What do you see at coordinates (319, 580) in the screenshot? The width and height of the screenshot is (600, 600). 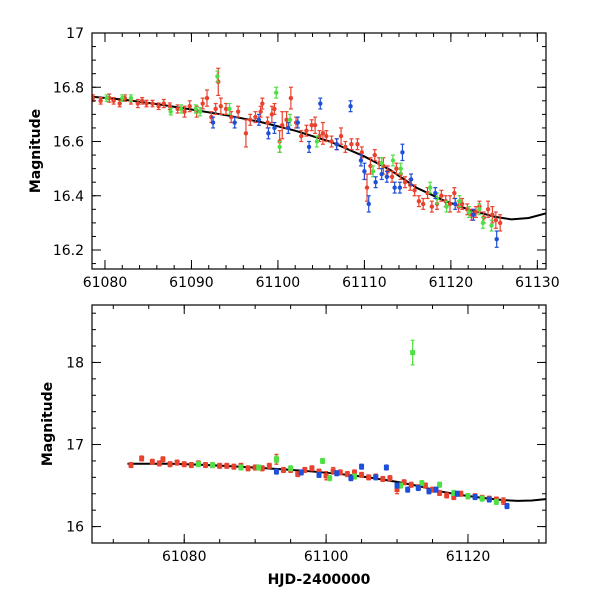 I see `bottom-panel-xlabel: HJD-2400000` at bounding box center [319, 580].